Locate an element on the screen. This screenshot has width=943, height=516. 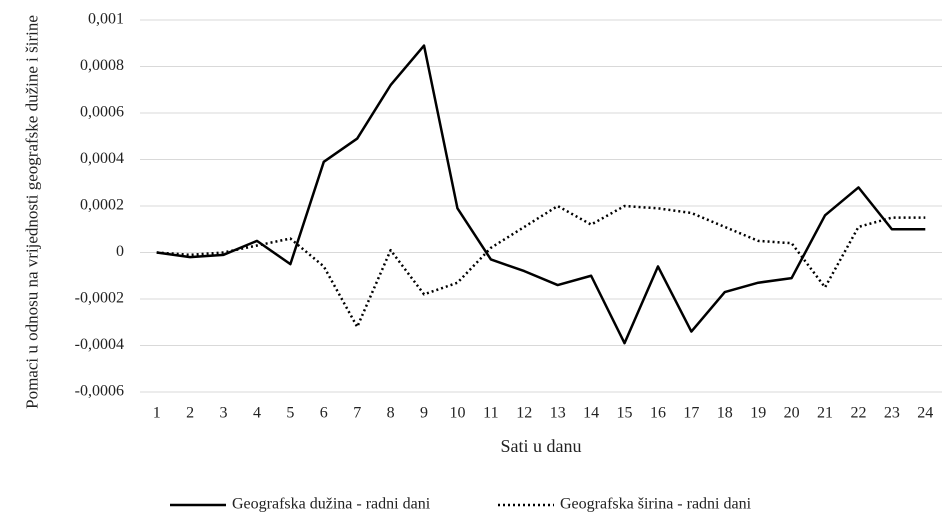
y-tick-label: 0,0008 is located at coordinates (102, 65).